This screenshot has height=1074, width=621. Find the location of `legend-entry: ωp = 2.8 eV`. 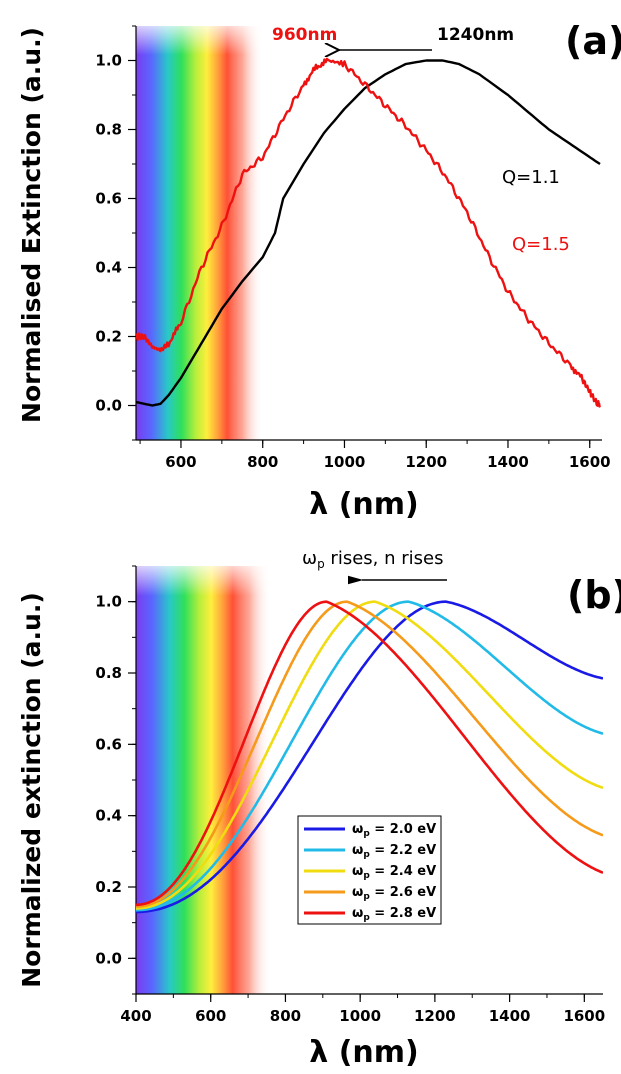

legend-entry: ωp = 2.8 eV is located at coordinates (394, 914).